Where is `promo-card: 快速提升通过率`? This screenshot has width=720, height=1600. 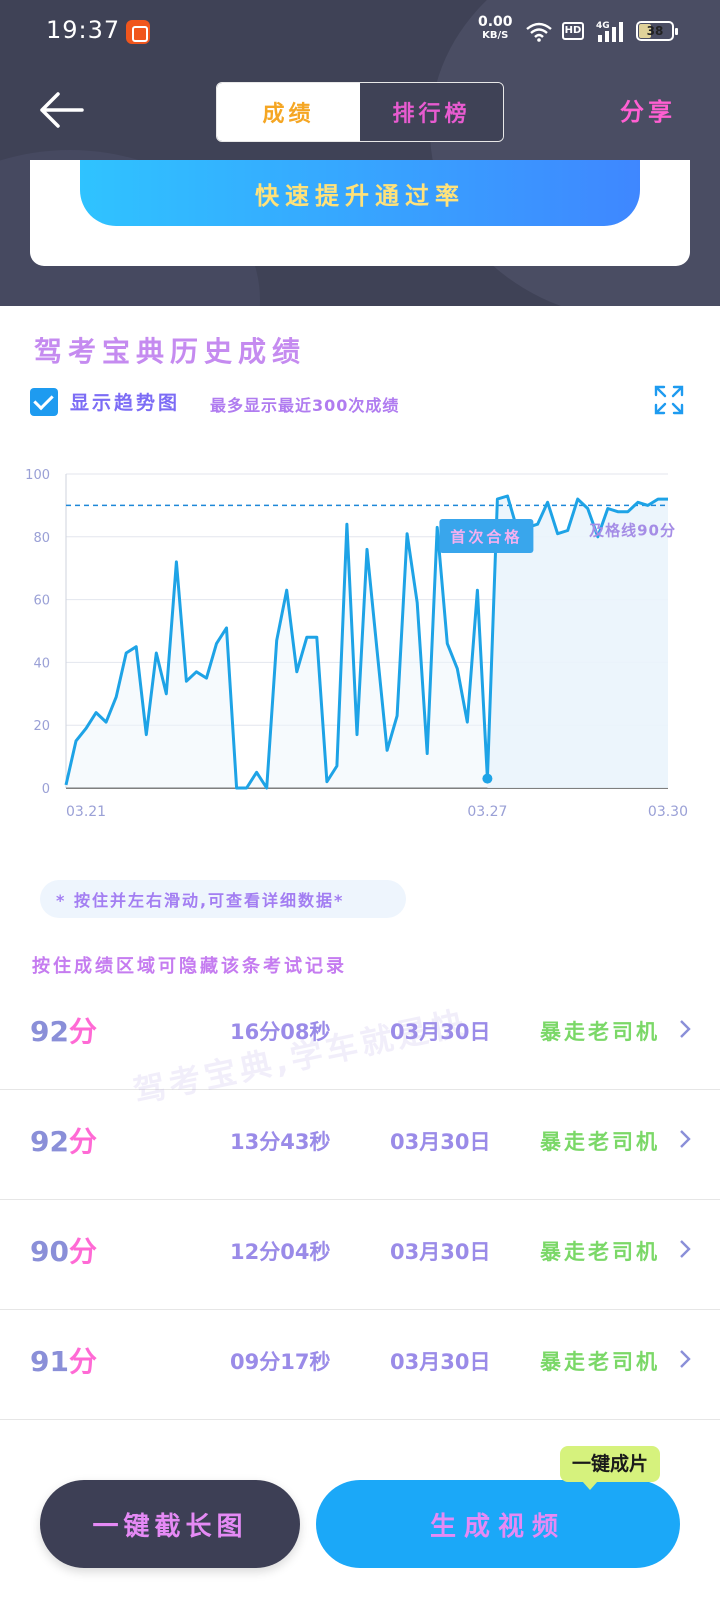 promo-card: 快速提升通过率 is located at coordinates (360, 213).